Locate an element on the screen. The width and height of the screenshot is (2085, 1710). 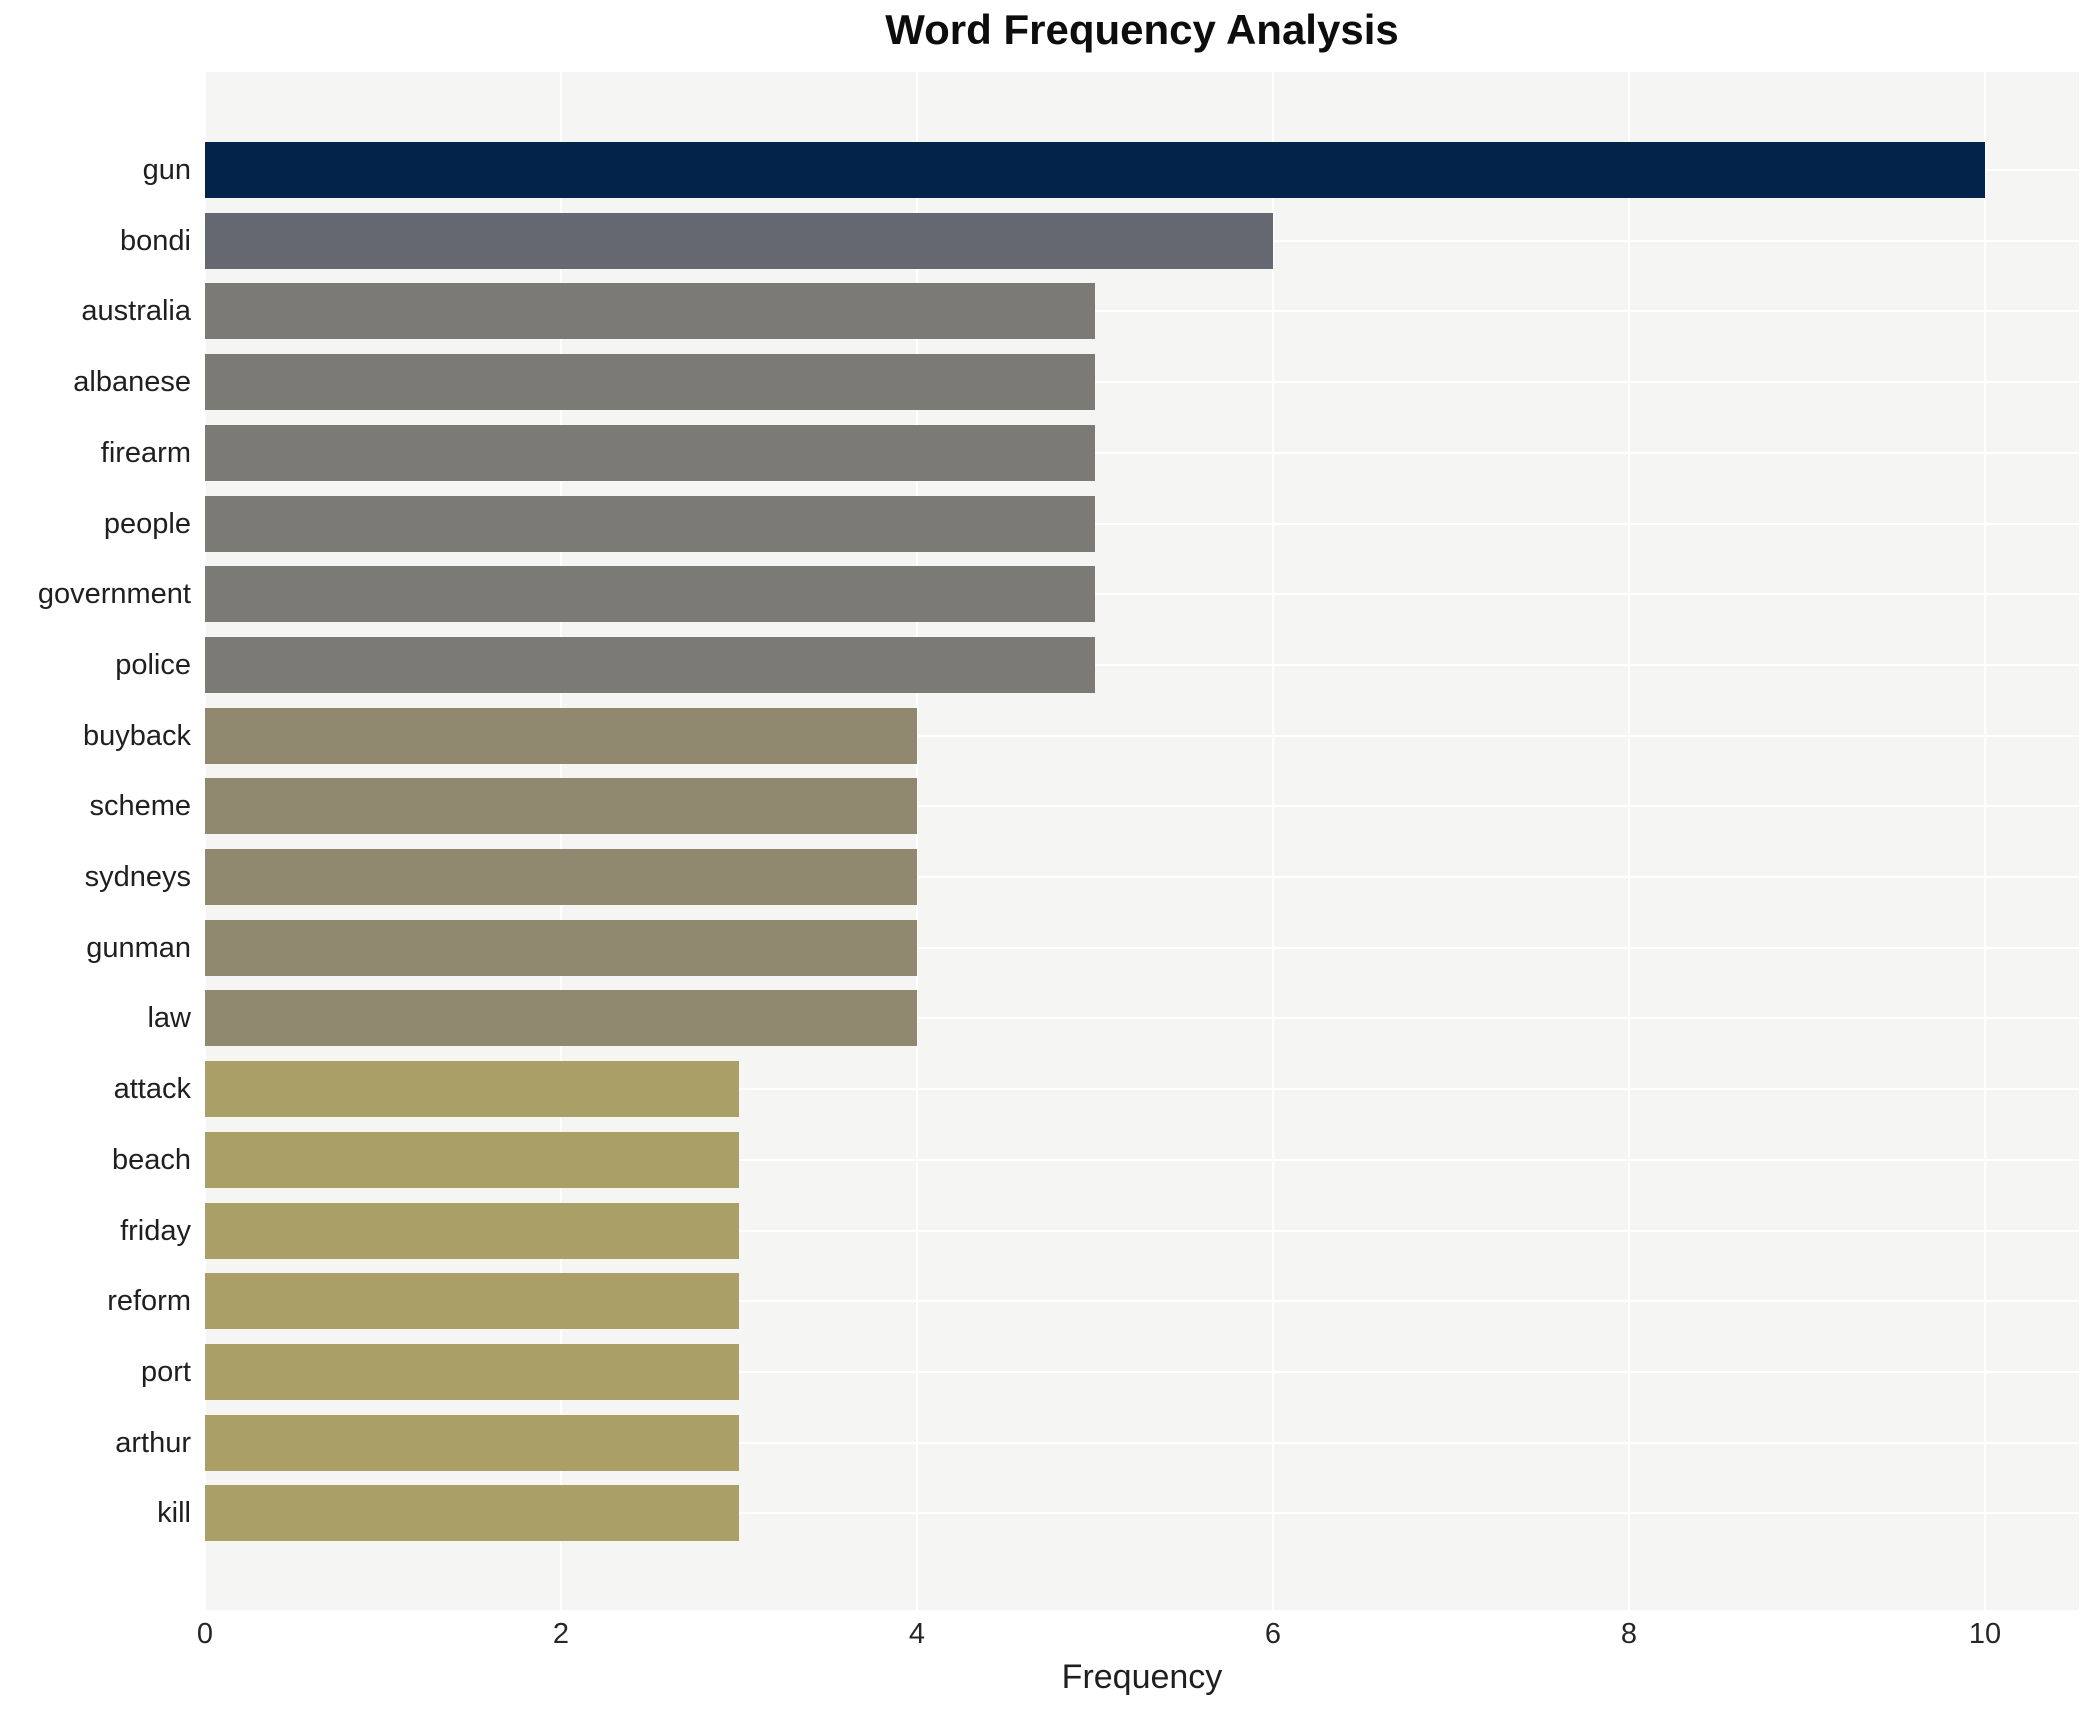
bar-australia is located at coordinates (650, 311).